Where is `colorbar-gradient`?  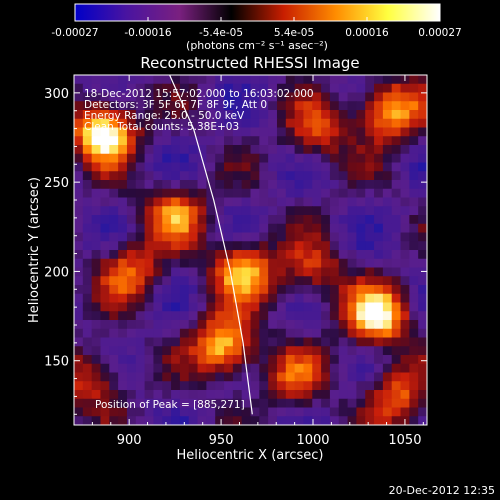 colorbar-gradient is located at coordinates (257, 12).